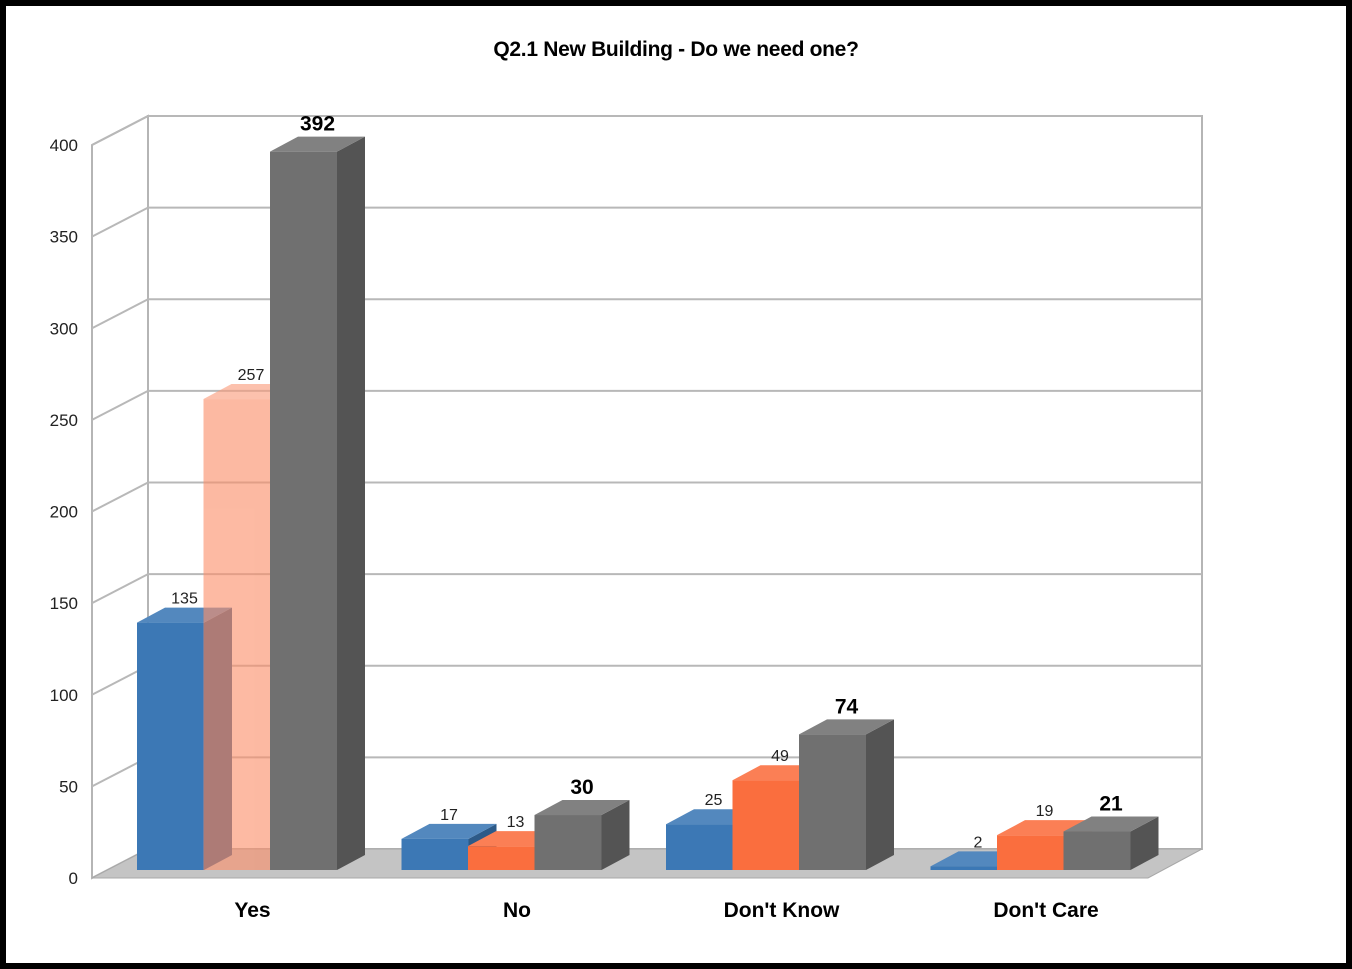 The image size is (1352, 969). What do you see at coordinates (73, 878) in the screenshot?
I see `y-tick-label: 0` at bounding box center [73, 878].